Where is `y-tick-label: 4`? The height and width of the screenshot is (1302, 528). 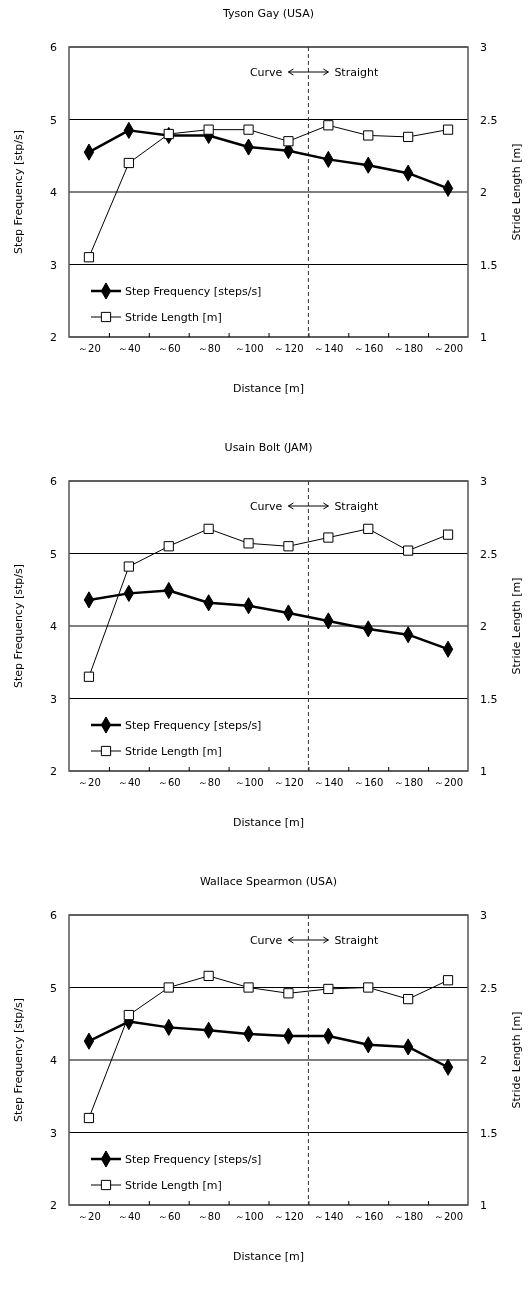 y-tick-label: 4 is located at coordinates (53, 1061).